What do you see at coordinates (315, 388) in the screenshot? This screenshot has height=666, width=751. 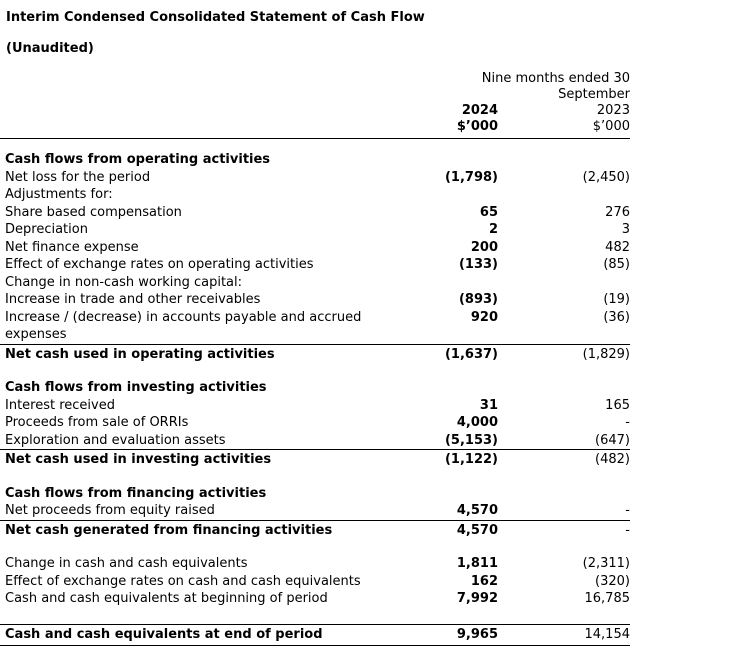 I see `section-header-row: Cash flows from investing activities` at bounding box center [315, 388].